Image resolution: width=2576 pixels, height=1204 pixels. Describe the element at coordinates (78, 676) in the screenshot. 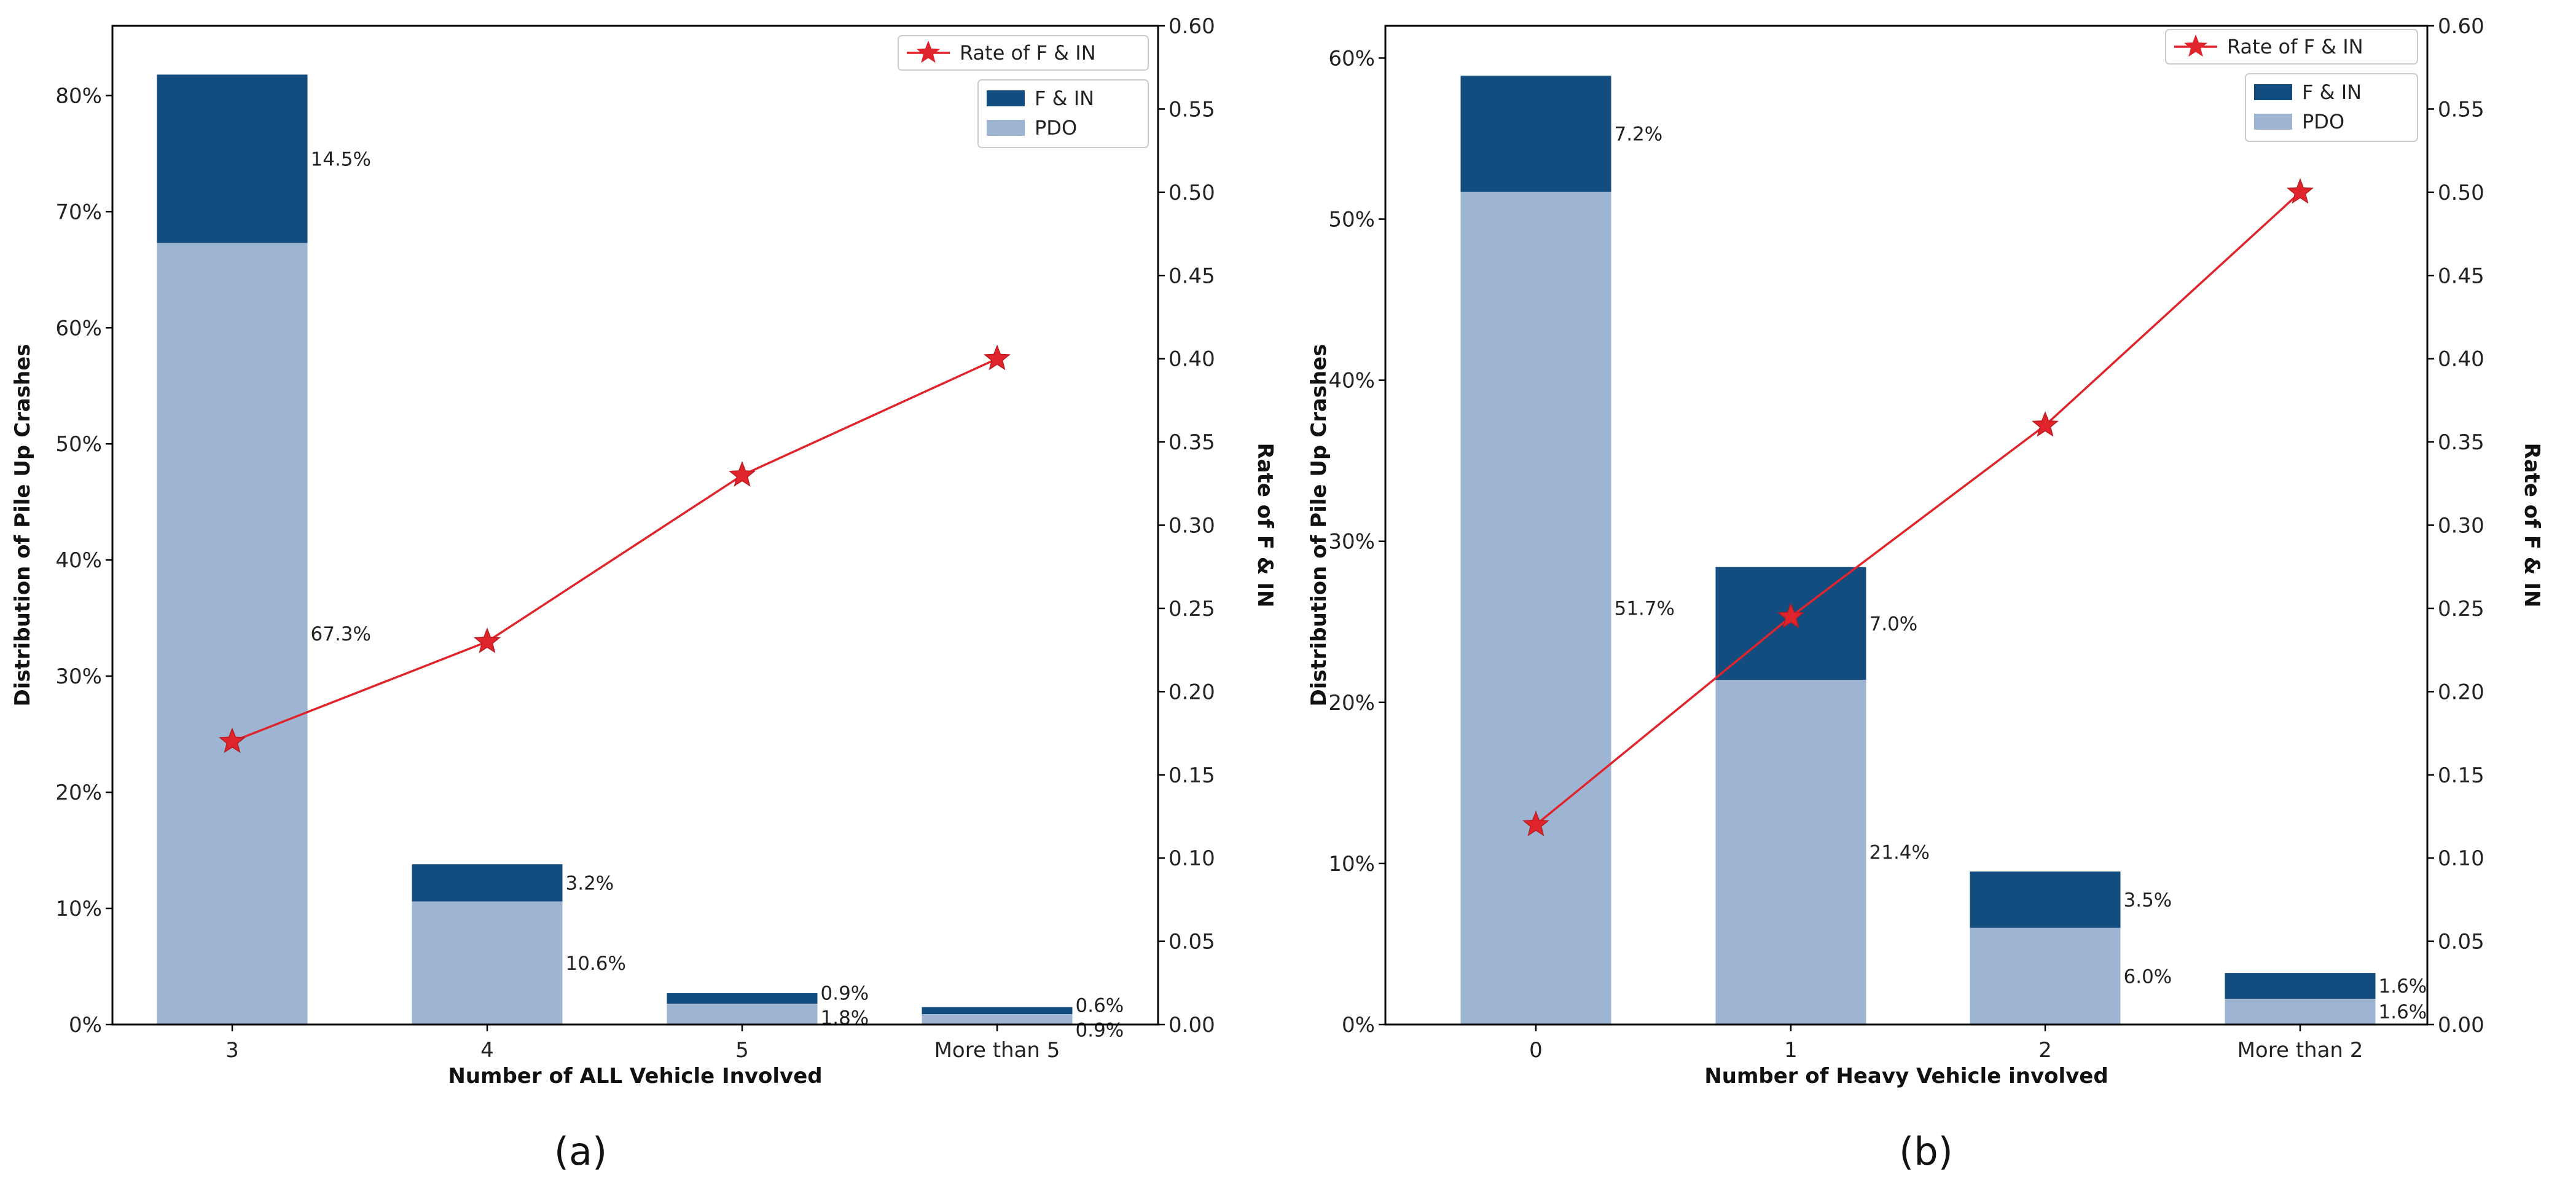

I see `y-tick-label-3: 30%` at that location.